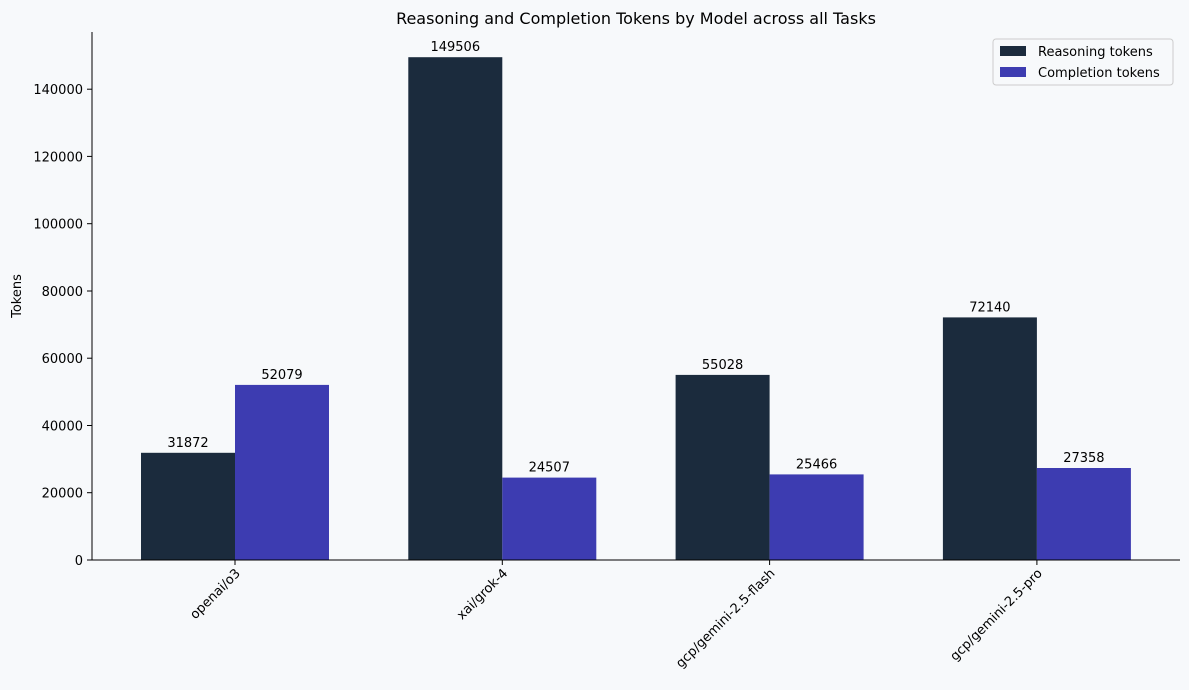 The height and width of the screenshot is (690, 1189). I want to click on y-tick-label-6: 120000, so click(58, 157).